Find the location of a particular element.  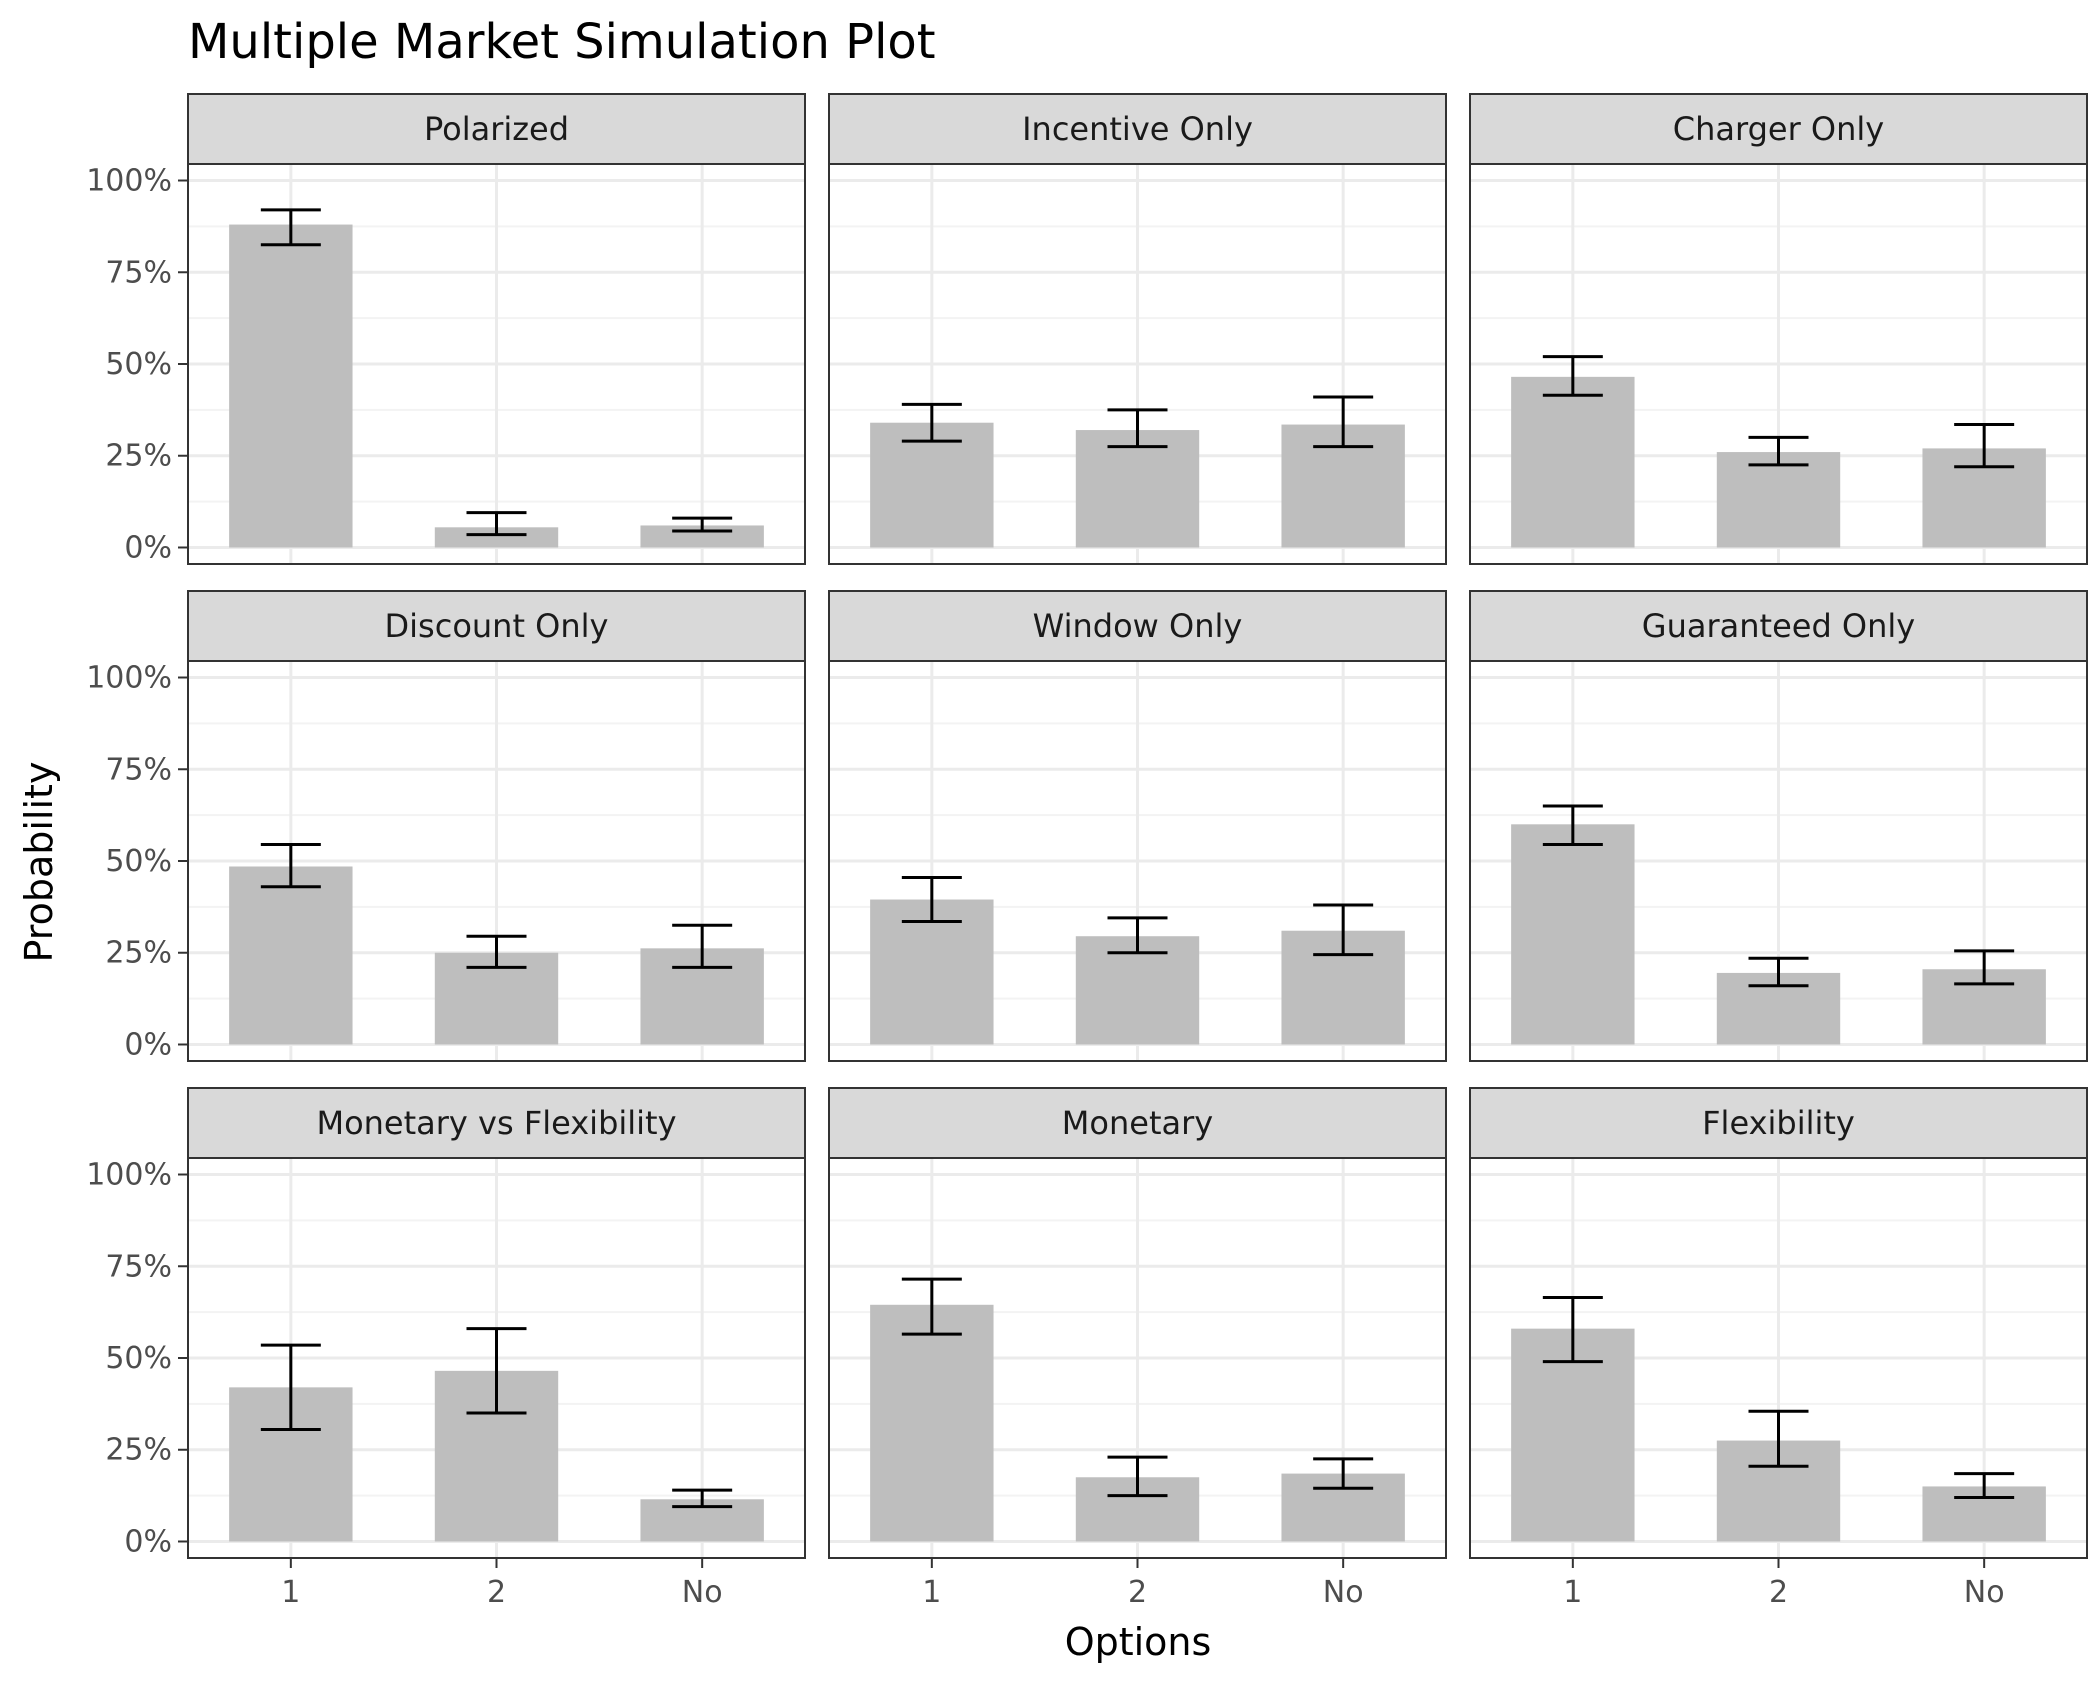

facet-strip-label: Charger Only is located at coordinates (1778, 129).